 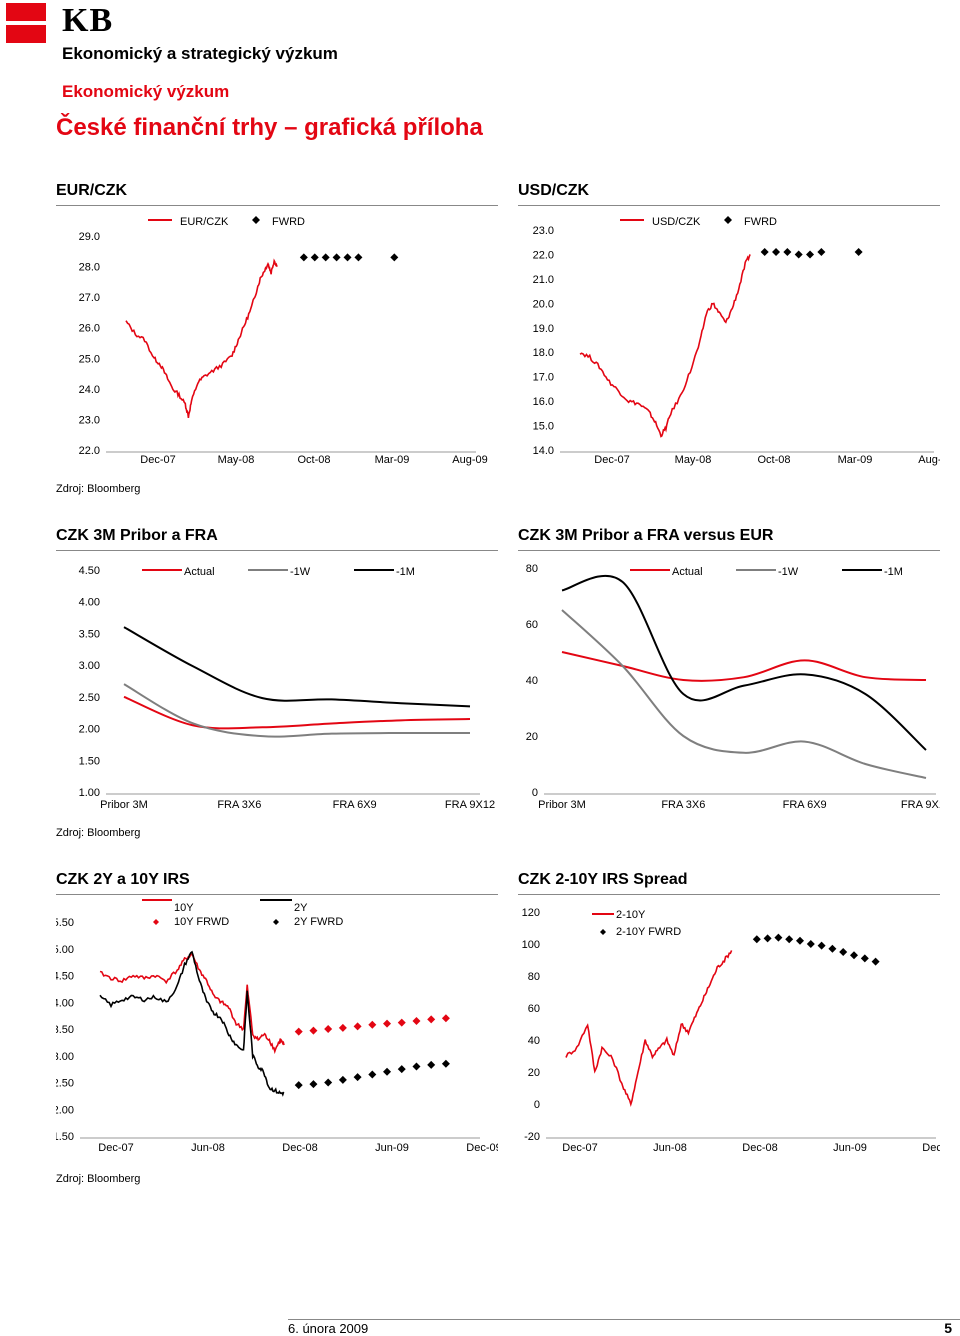 I want to click on source-note: Zdroj: Bloomberg, so click(x=98, y=833).